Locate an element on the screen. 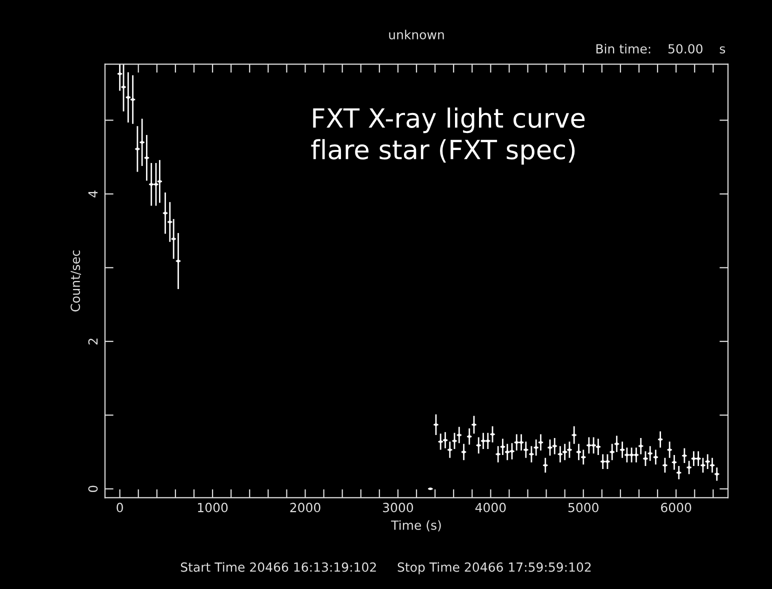  y-tick-label: 2 is located at coordinates (93, 341).